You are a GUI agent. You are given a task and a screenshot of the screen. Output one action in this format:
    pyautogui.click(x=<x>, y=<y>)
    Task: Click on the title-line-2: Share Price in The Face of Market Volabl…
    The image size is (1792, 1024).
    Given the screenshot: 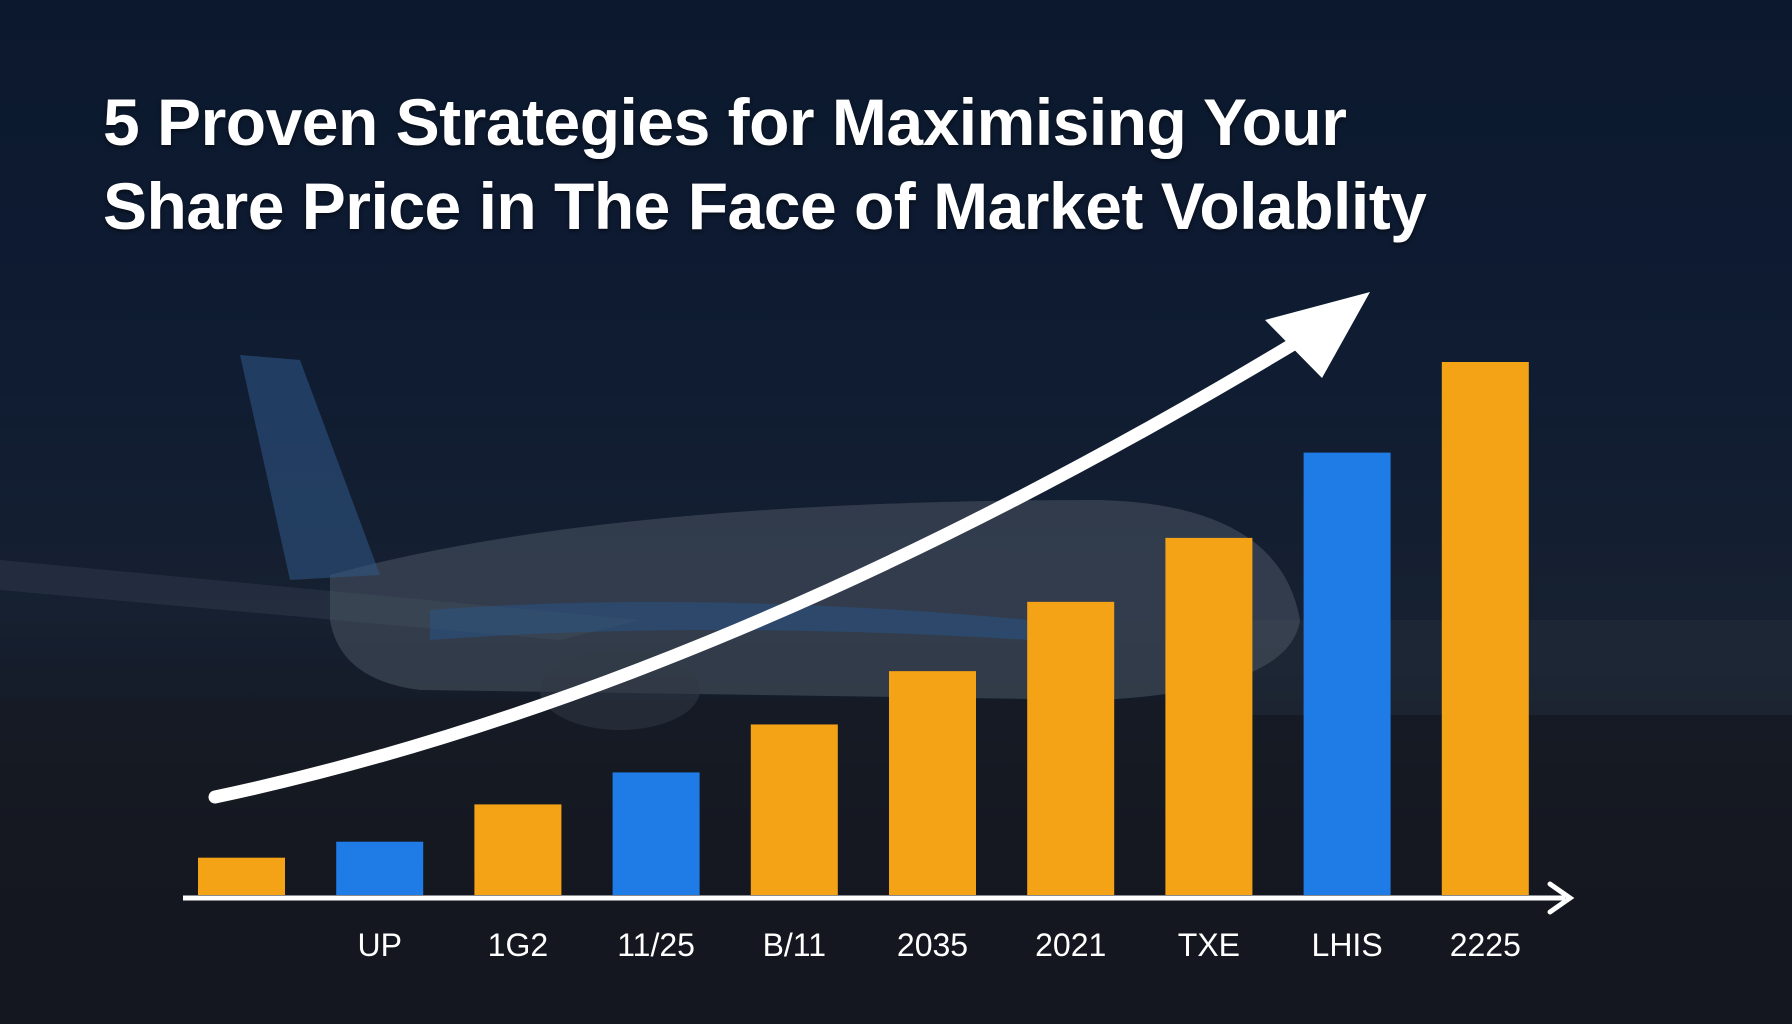 What is the action you would take?
    pyautogui.click(x=765, y=206)
    